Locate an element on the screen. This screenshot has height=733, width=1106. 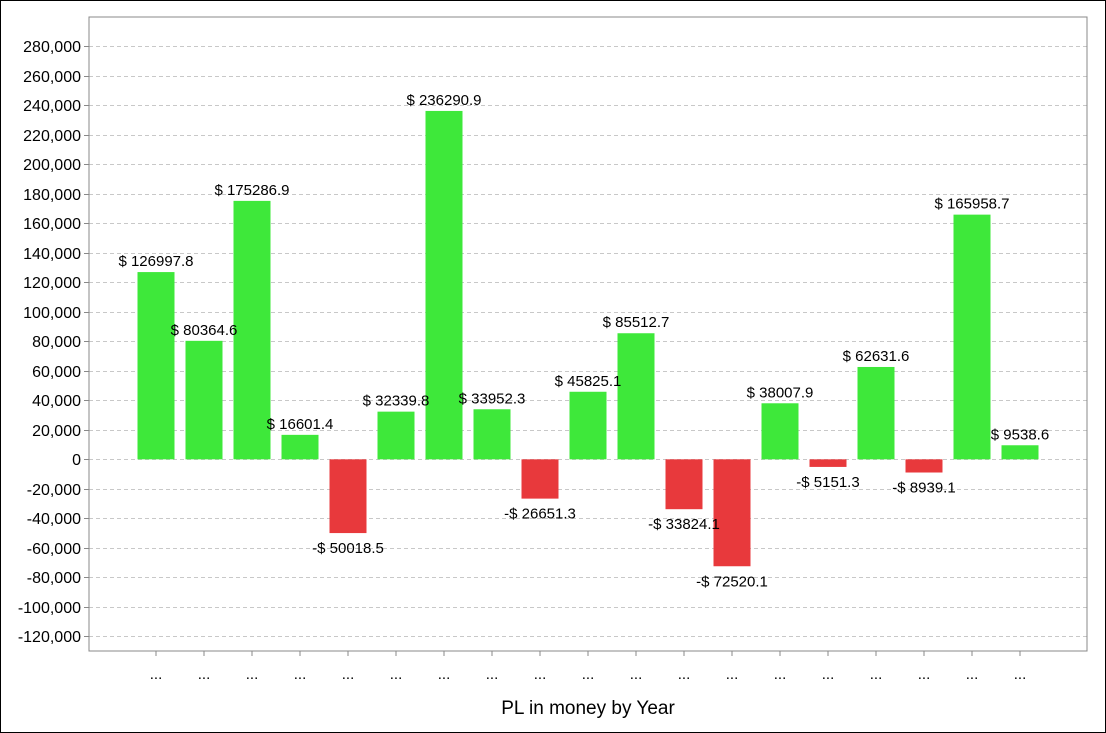
data-label: $ 165958.7 is located at coordinates (971, 204).